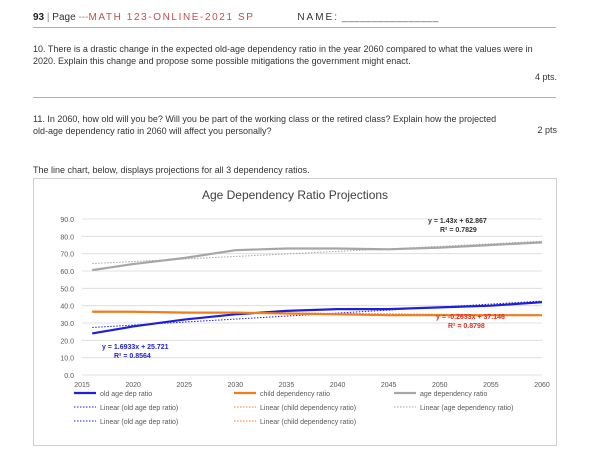 This screenshot has width=589, height=456. What do you see at coordinates (132, 356) in the screenshot?
I see `trendline-r-squared: R² = 0.8564` at bounding box center [132, 356].